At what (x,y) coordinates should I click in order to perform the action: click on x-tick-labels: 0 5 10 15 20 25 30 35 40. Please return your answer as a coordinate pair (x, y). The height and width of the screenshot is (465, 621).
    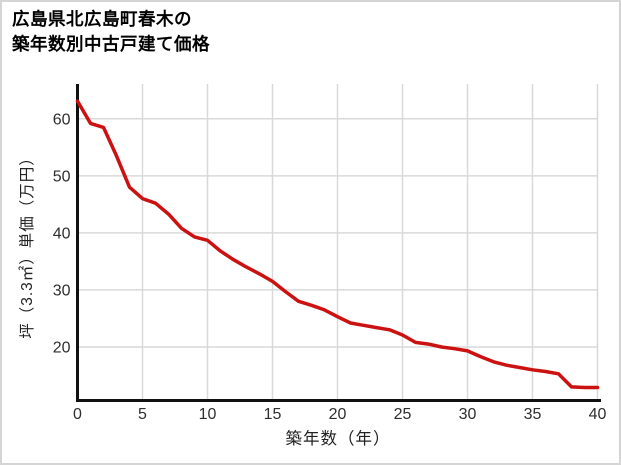
    Looking at the image, I should click on (339, 414).